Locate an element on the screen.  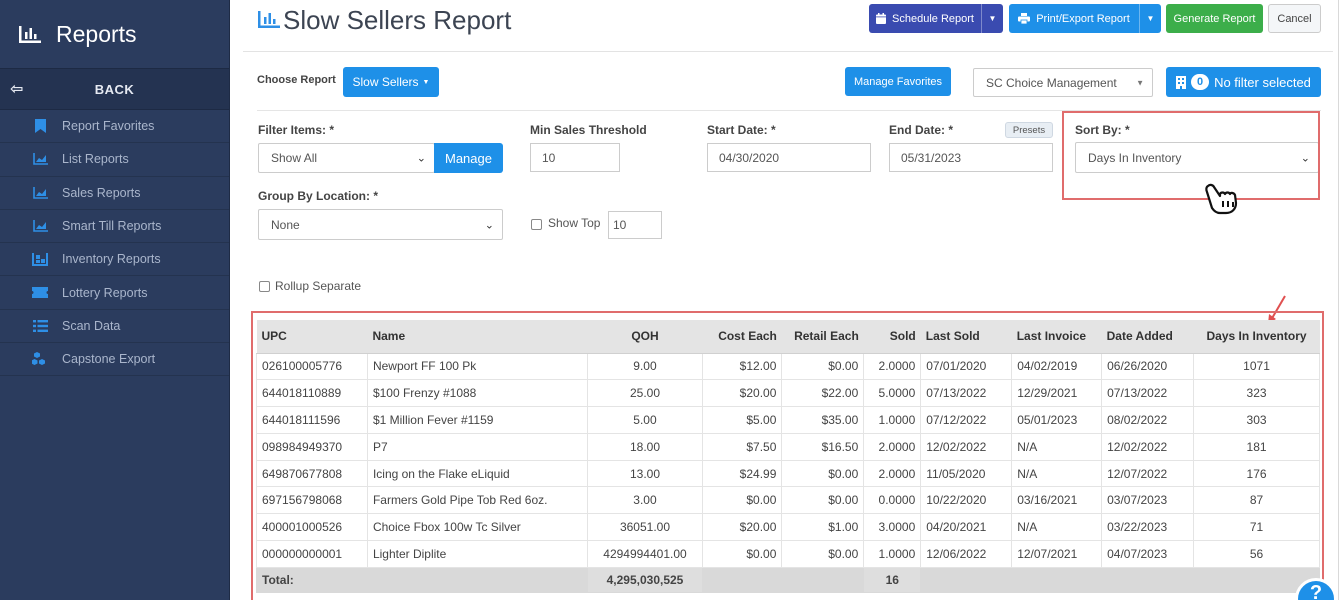
total-sold: 16 is located at coordinates (892, 580).